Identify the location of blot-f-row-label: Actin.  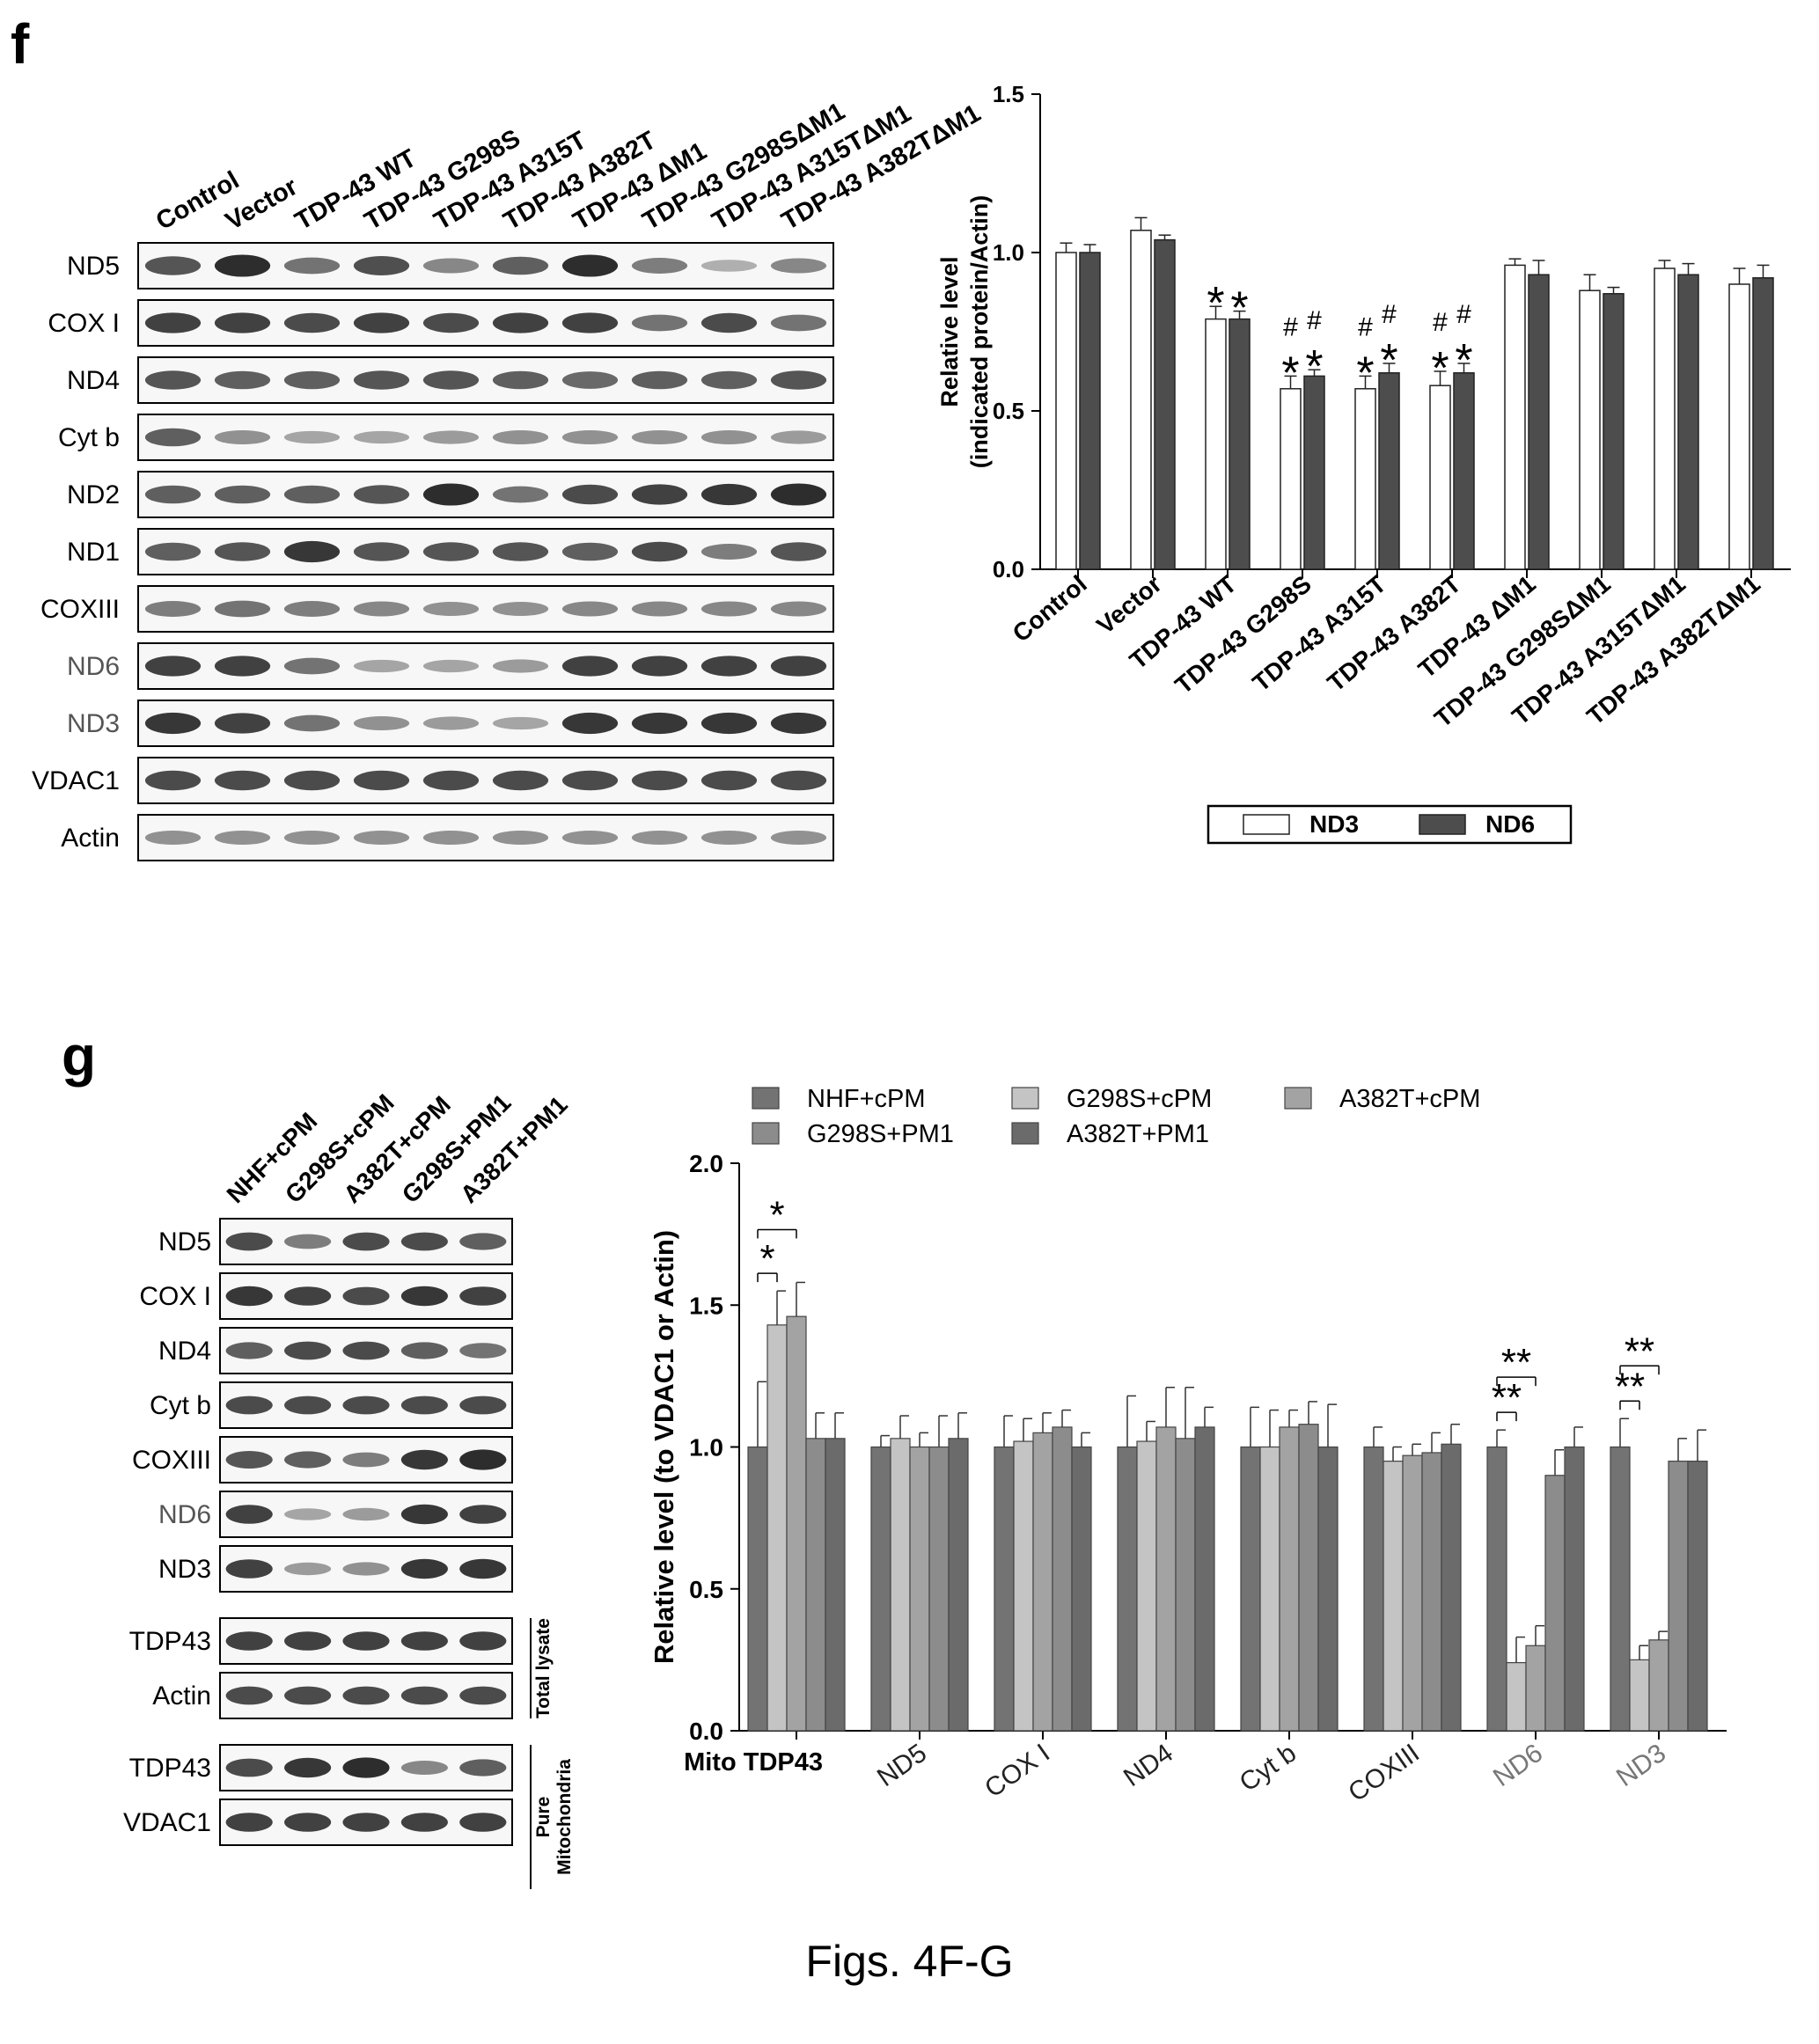
(90, 838).